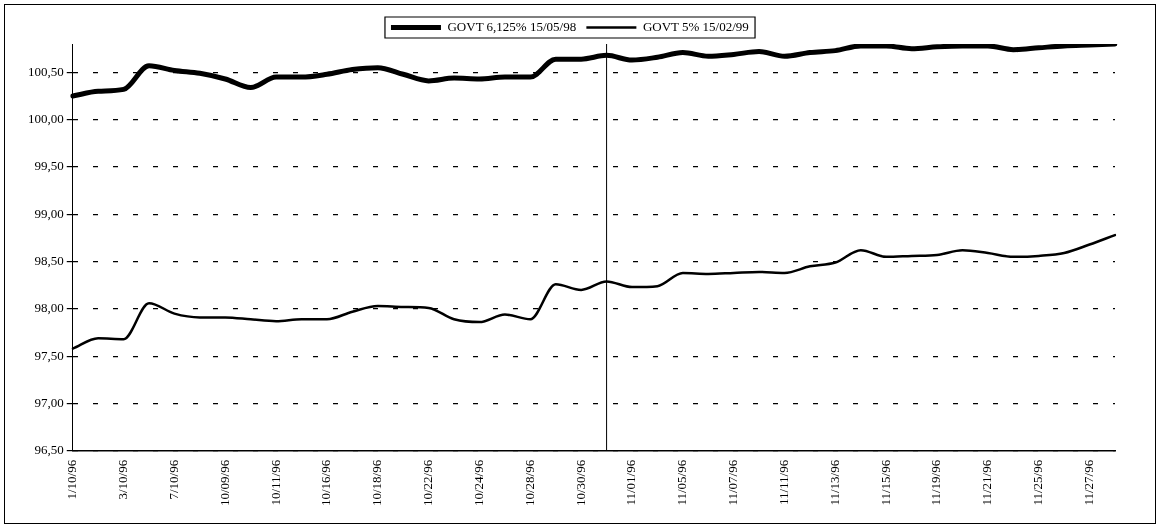  What do you see at coordinates (49, 402) in the screenshot?
I see `y-tick-label: 97,00` at bounding box center [49, 402].